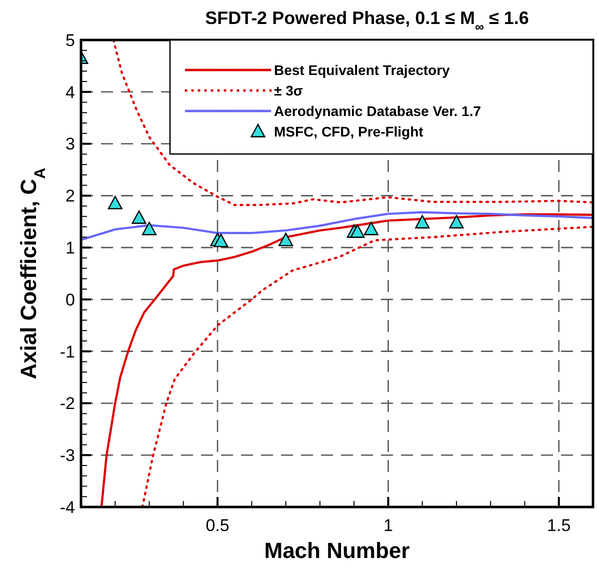 The width and height of the screenshot is (597, 567). Describe the element at coordinates (378, 110) in the screenshot. I see `legend-label: Aerodynamic Database Ver. 1.7` at that location.